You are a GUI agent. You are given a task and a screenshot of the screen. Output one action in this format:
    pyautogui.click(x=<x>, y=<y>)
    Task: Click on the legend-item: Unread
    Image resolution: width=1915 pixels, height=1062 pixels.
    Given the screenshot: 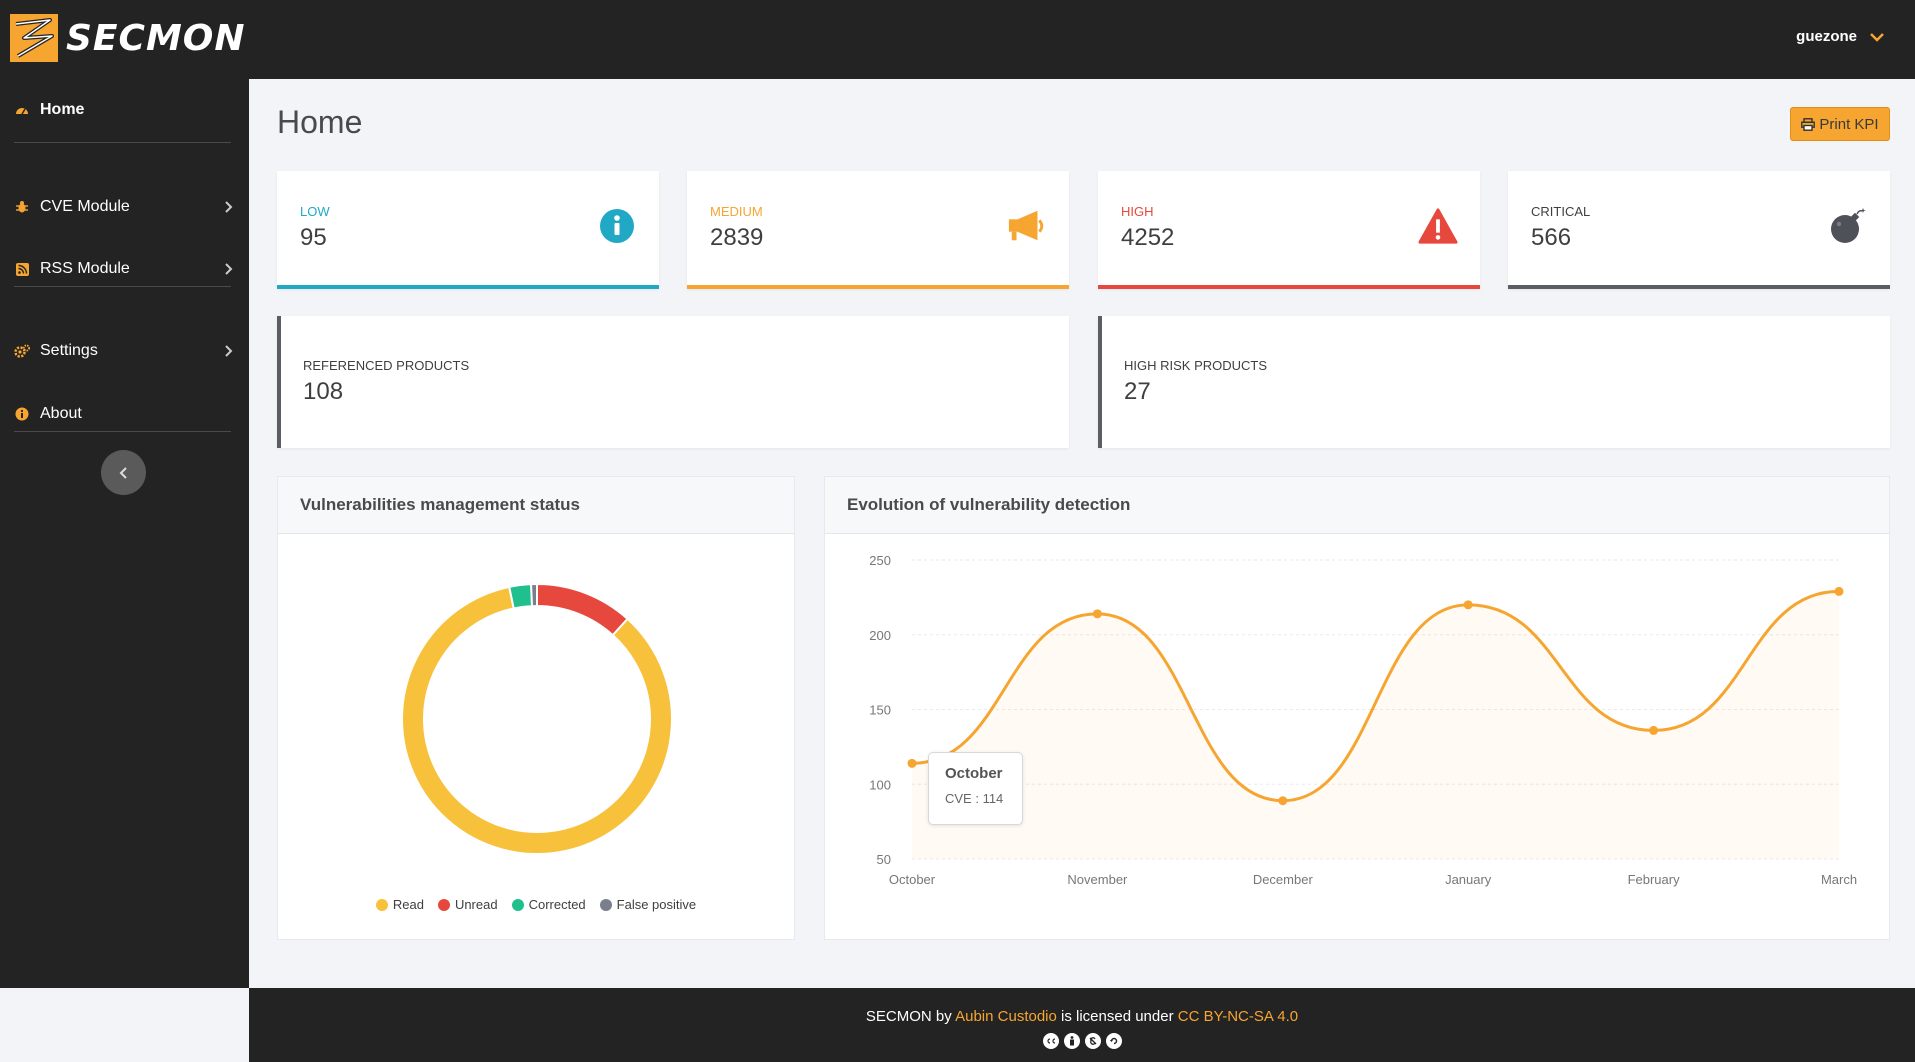 What is the action you would take?
    pyautogui.click(x=467, y=904)
    